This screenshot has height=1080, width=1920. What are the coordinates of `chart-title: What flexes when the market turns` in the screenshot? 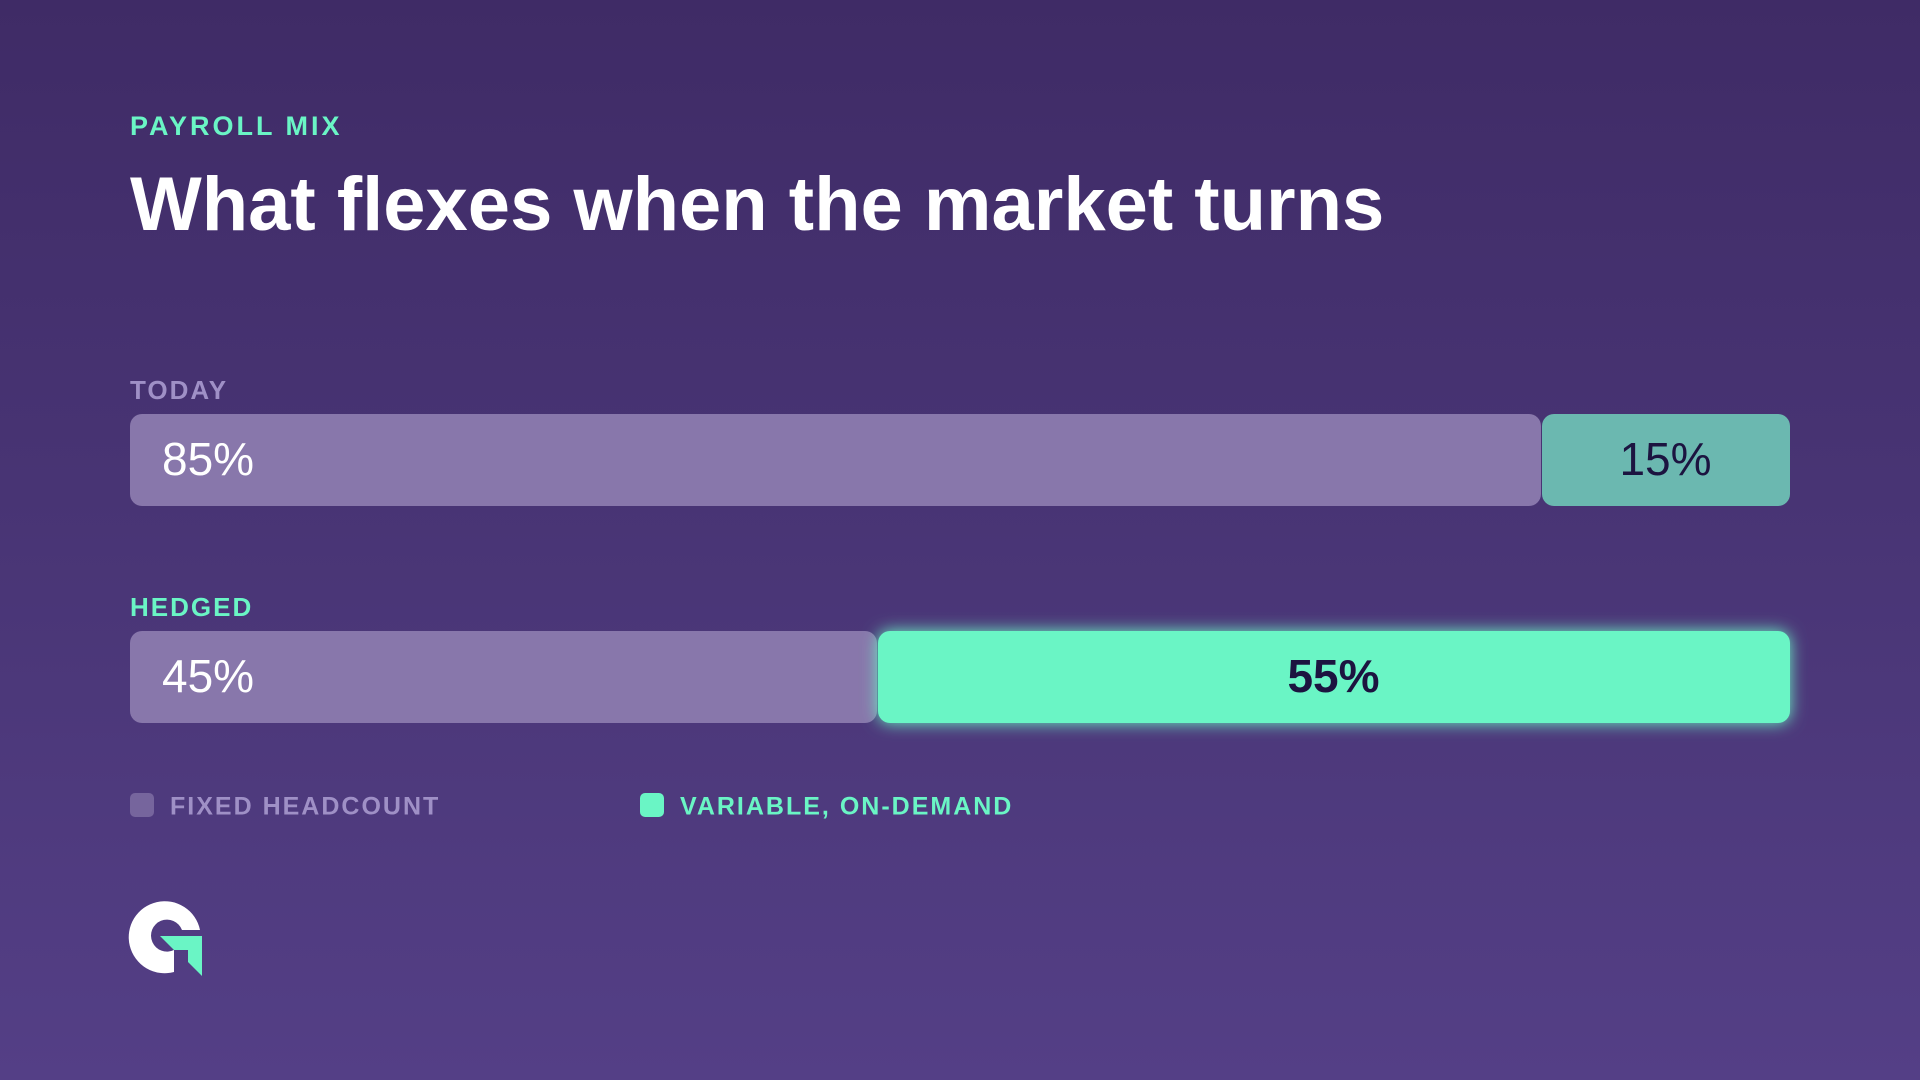 It's located at (757, 204).